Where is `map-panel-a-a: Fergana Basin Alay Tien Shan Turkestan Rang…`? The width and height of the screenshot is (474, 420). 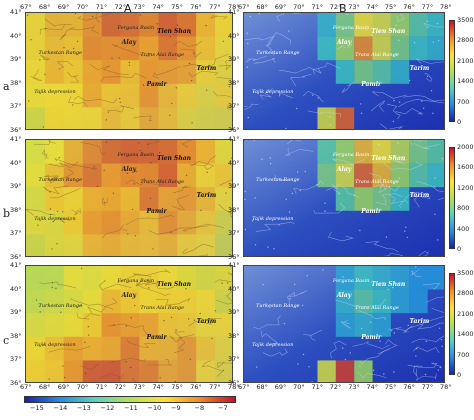 map-panel-a-a: Fergana Basin Alay Tien Shan Turkestan Rang… is located at coordinates (129, 71).